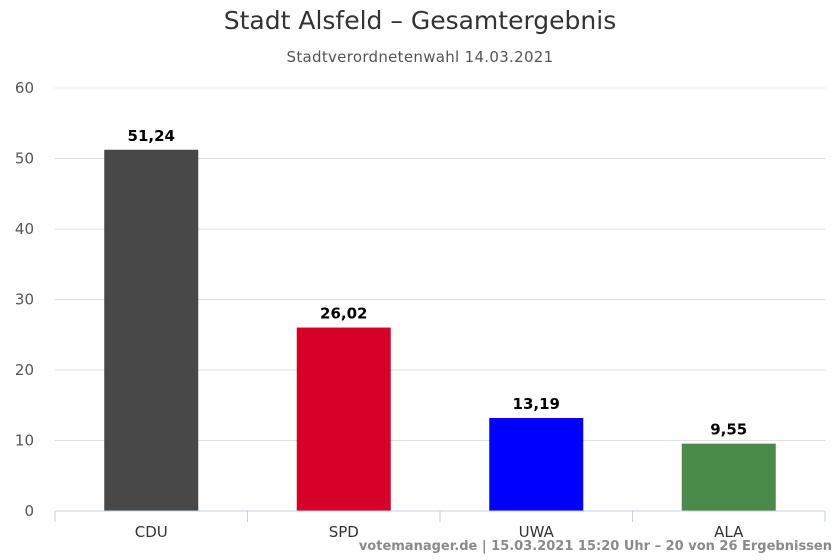  What do you see at coordinates (420, 57) in the screenshot?
I see `chart-subtitle: Stadtverordnetenwahl 14.03.2021` at bounding box center [420, 57].